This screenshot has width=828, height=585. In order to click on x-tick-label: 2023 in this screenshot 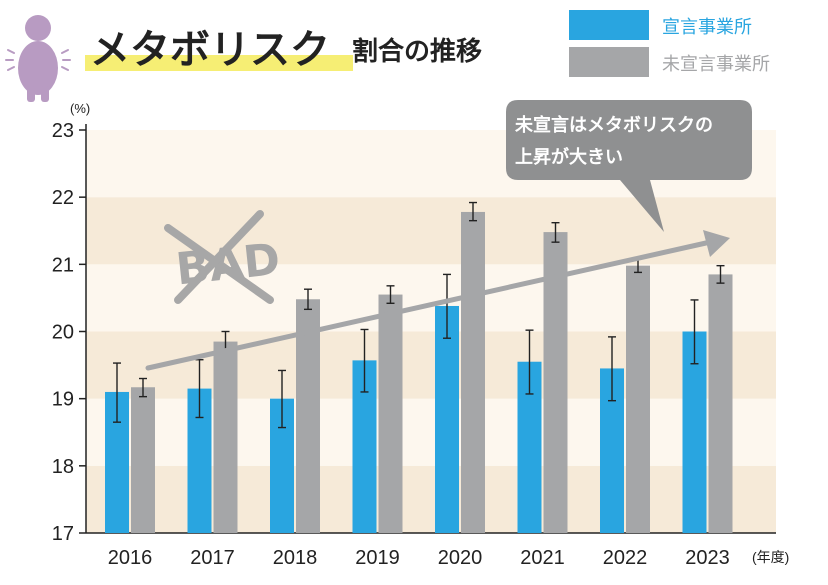, I will do `click(707, 558)`.